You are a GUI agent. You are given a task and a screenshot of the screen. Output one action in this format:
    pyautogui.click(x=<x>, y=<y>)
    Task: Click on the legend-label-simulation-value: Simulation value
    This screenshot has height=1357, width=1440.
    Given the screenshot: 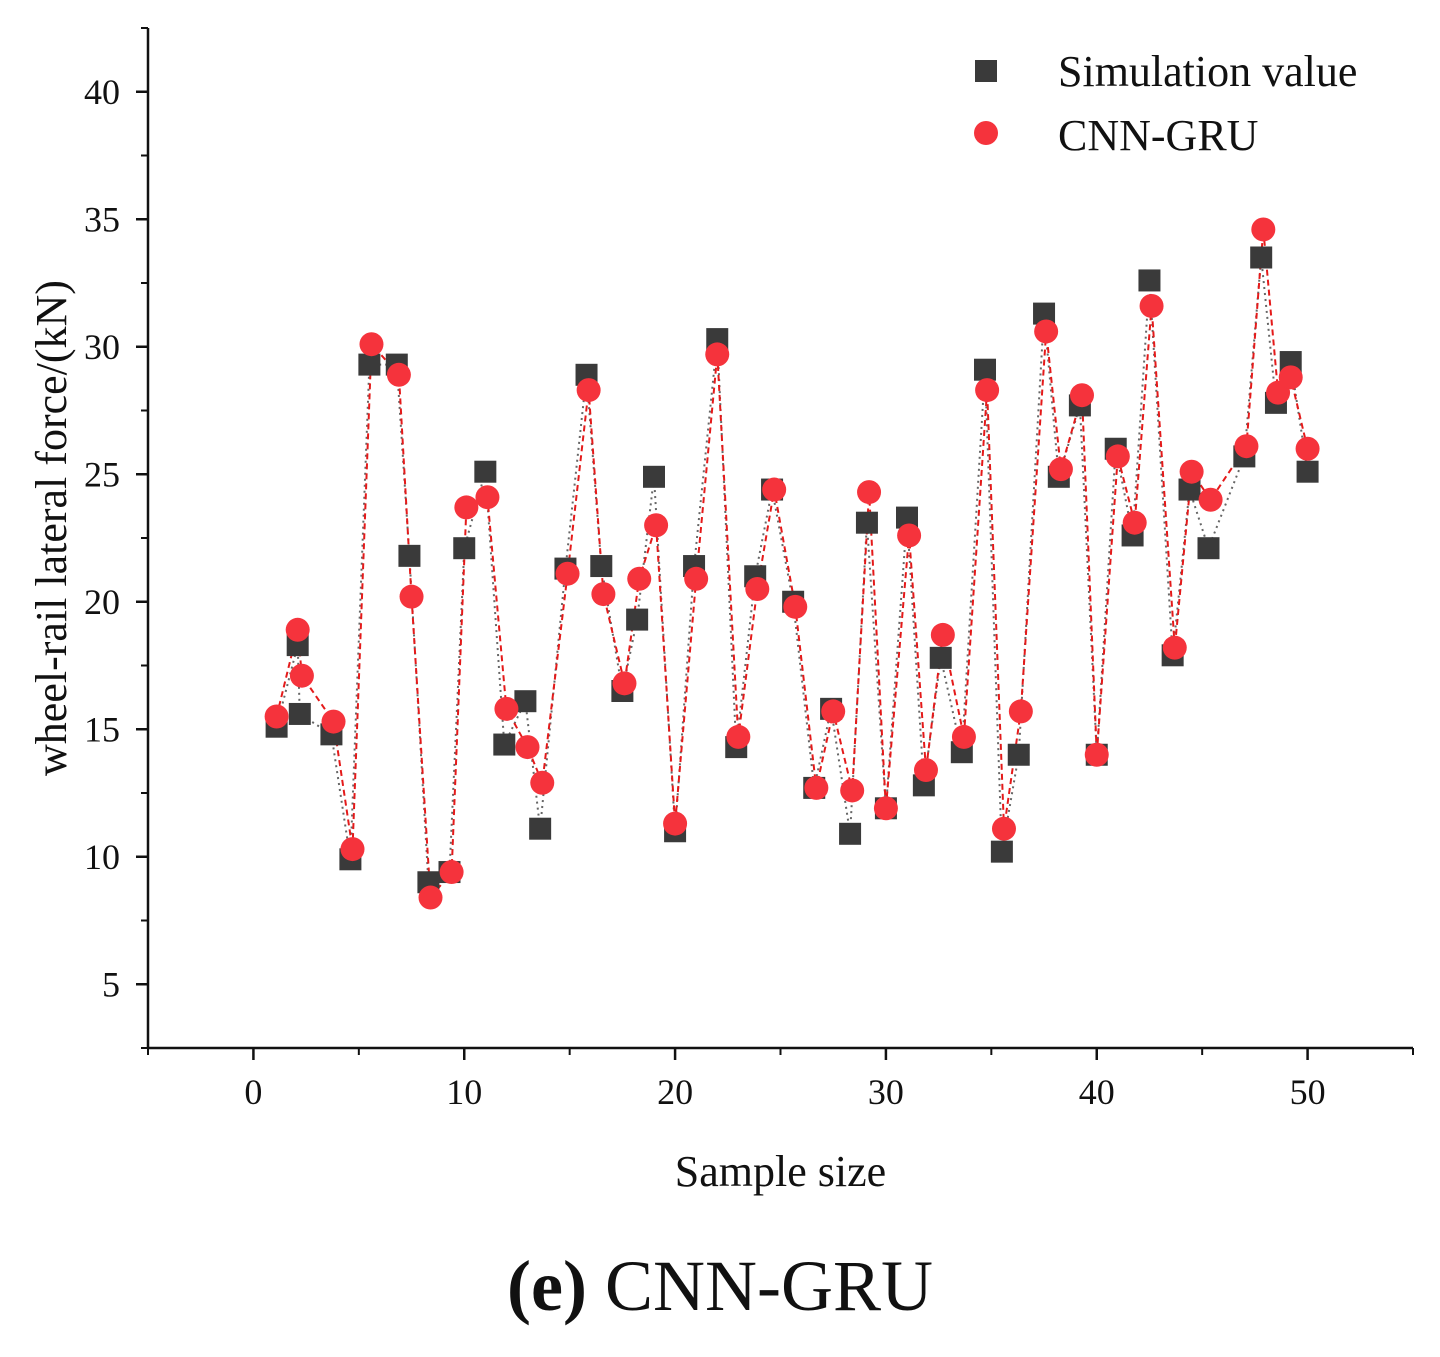 What is the action you would take?
    pyautogui.click(x=1207, y=71)
    